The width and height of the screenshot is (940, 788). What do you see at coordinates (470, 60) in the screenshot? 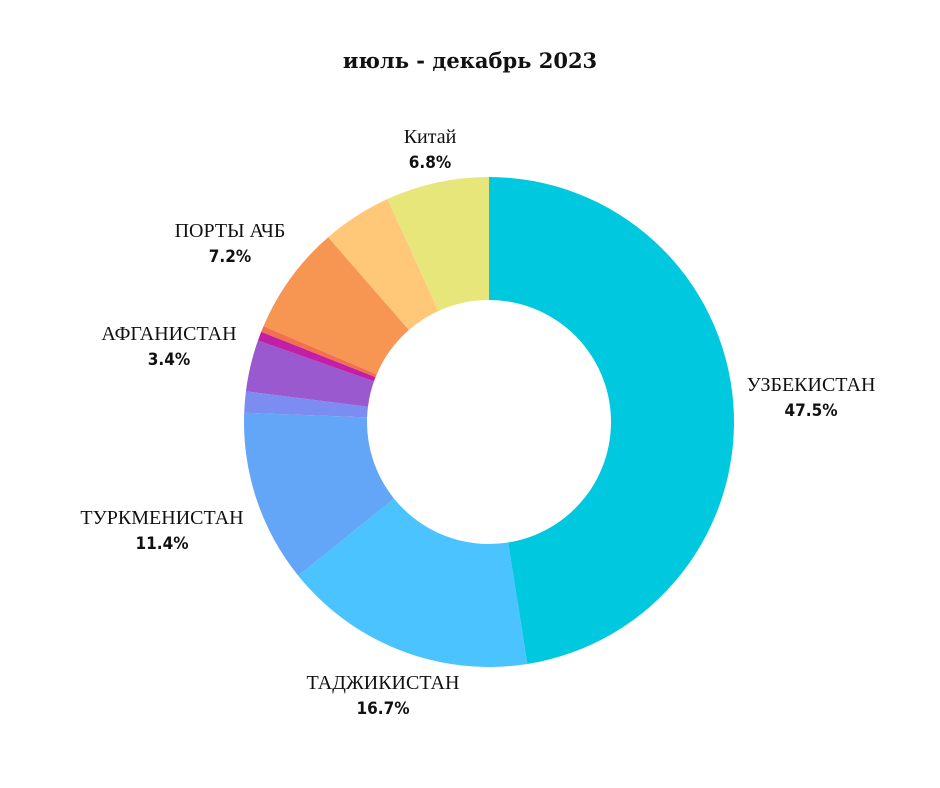
I see `chart-title: июль - декабрь 2023` at bounding box center [470, 60].